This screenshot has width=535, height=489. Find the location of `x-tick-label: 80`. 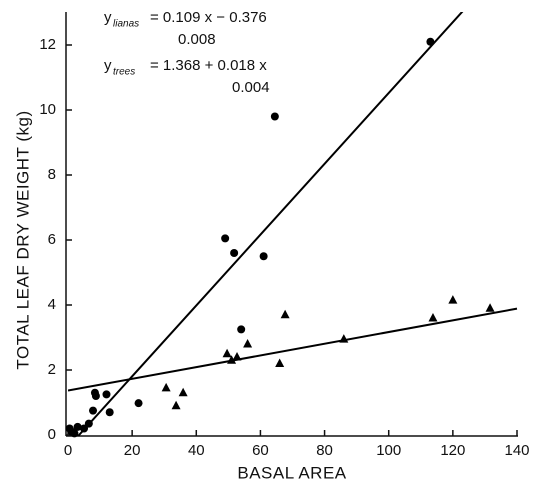

x-tick-label: 80 is located at coordinates (324, 450).